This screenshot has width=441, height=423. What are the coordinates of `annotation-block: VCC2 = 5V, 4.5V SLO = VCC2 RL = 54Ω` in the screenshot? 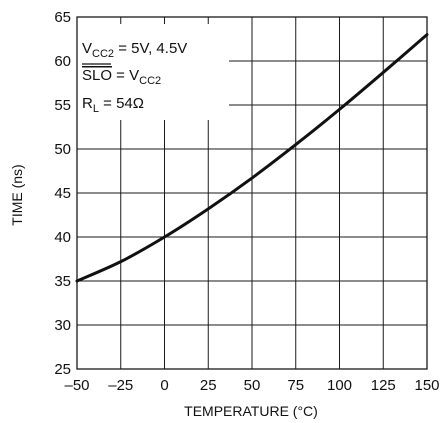 It's located at (134, 77).